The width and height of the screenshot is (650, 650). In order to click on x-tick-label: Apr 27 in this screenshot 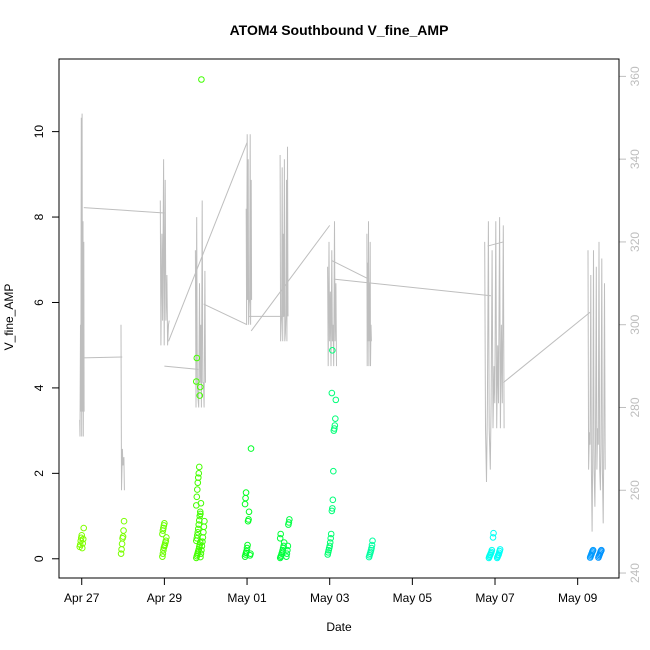, I will do `click(82, 598)`.